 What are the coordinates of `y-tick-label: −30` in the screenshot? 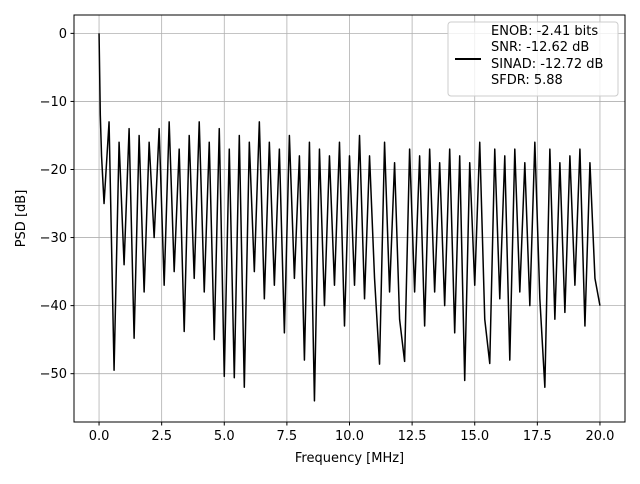 It's located at (53, 238).